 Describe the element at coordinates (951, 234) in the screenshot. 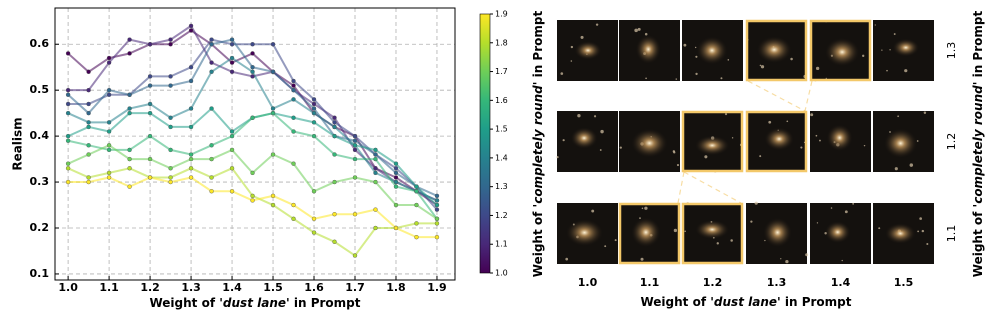

I see `row-label: 1.1` at that location.